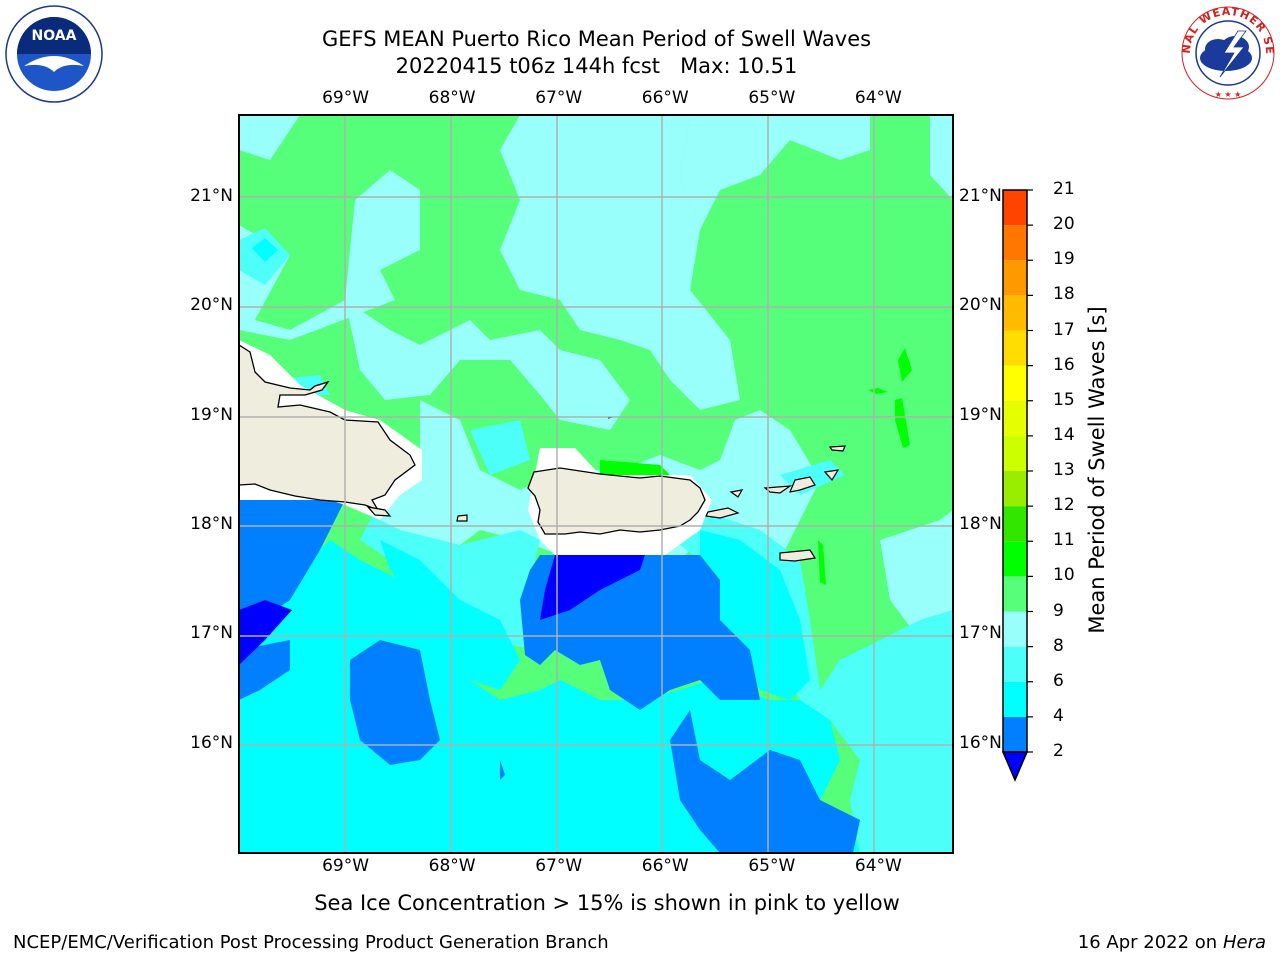  What do you see at coordinates (1058, 680) in the screenshot?
I see `colorbar-tick-label: 6` at bounding box center [1058, 680].